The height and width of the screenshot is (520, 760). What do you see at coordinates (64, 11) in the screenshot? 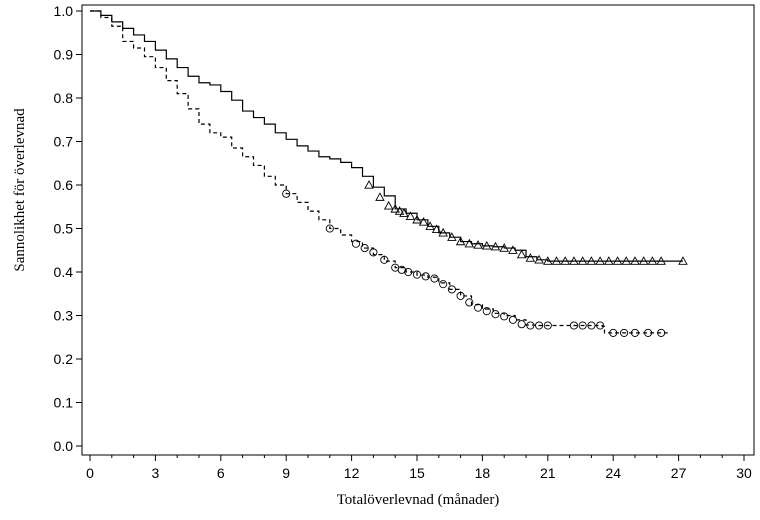
I see `y-tick-label: 1.0` at bounding box center [64, 11].